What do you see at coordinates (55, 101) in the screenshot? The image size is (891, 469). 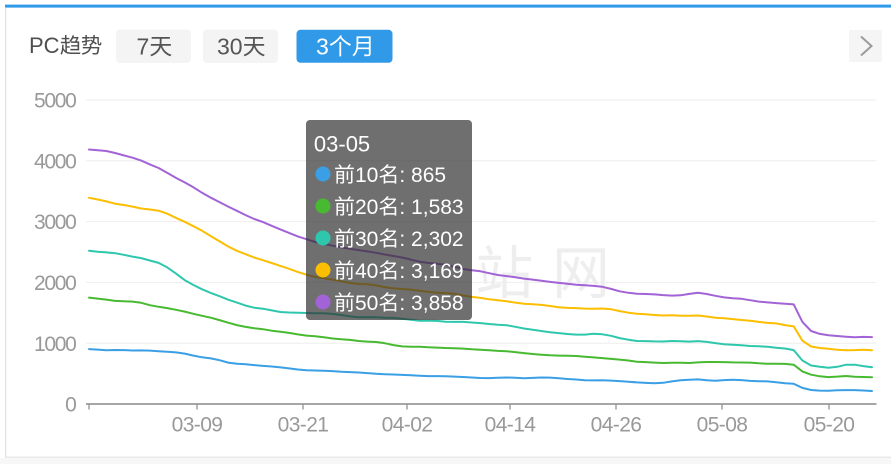 I see `svg-text: 5000` at bounding box center [55, 101].